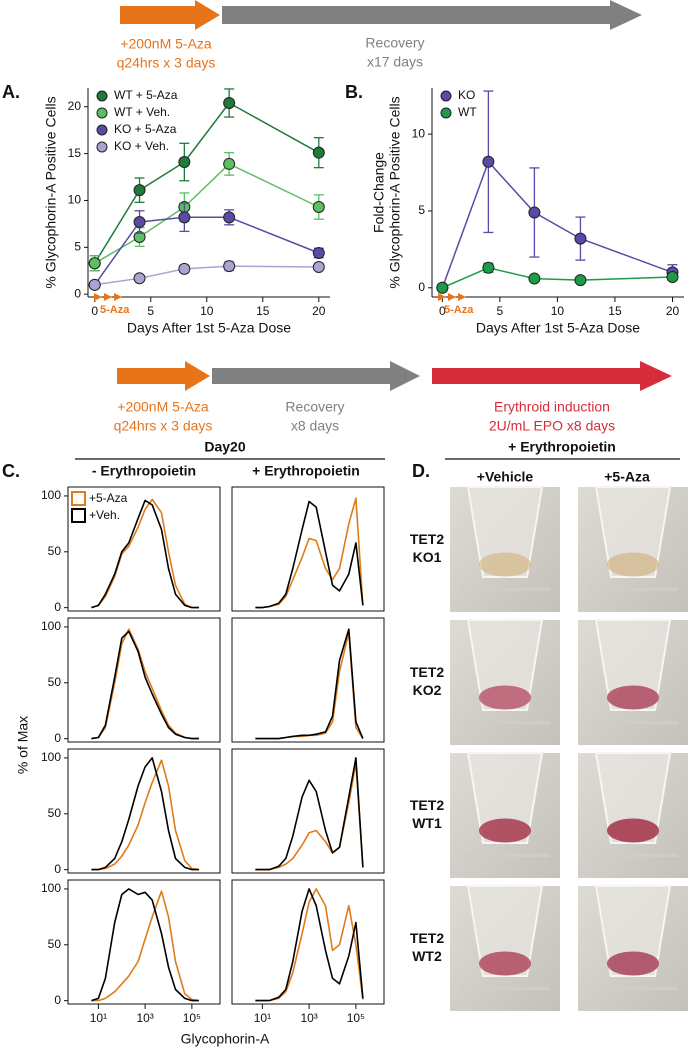 This screenshot has width=690, height=1050. Describe the element at coordinates (306, 471) in the screenshot. I see `column-header: + Erythropoietin` at that location.